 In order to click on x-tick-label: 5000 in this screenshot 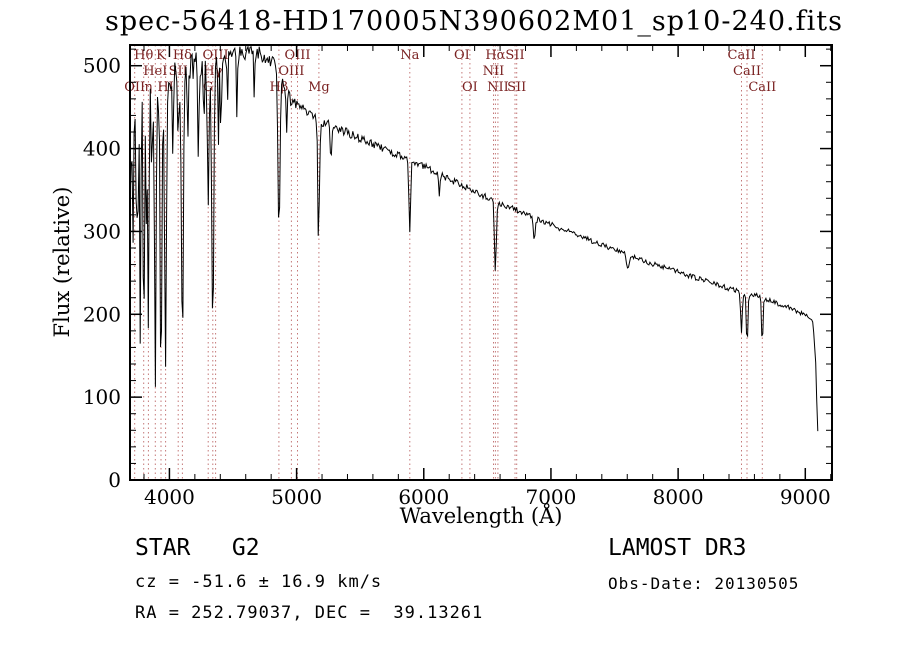, I will do `click(296, 497)`.